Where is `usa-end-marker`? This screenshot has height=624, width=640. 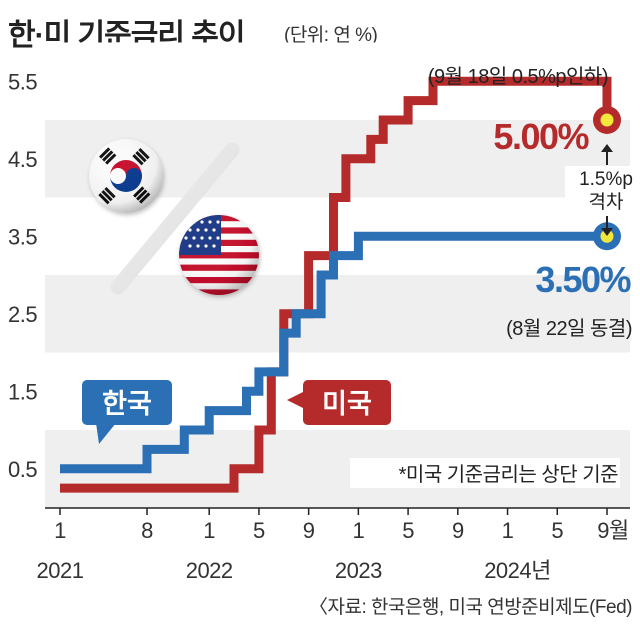
usa-end-marker is located at coordinates (607, 120).